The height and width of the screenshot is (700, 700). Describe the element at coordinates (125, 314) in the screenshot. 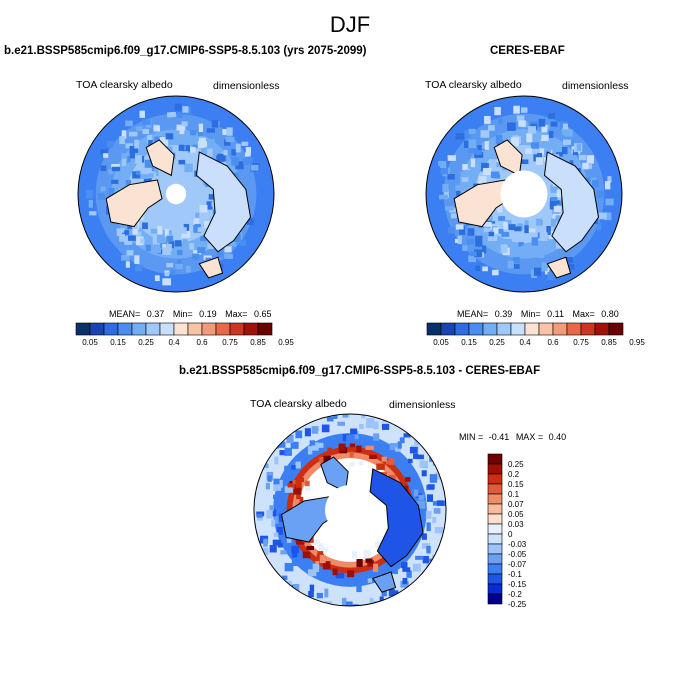

I see `model-mean-label: MEAN=` at that location.